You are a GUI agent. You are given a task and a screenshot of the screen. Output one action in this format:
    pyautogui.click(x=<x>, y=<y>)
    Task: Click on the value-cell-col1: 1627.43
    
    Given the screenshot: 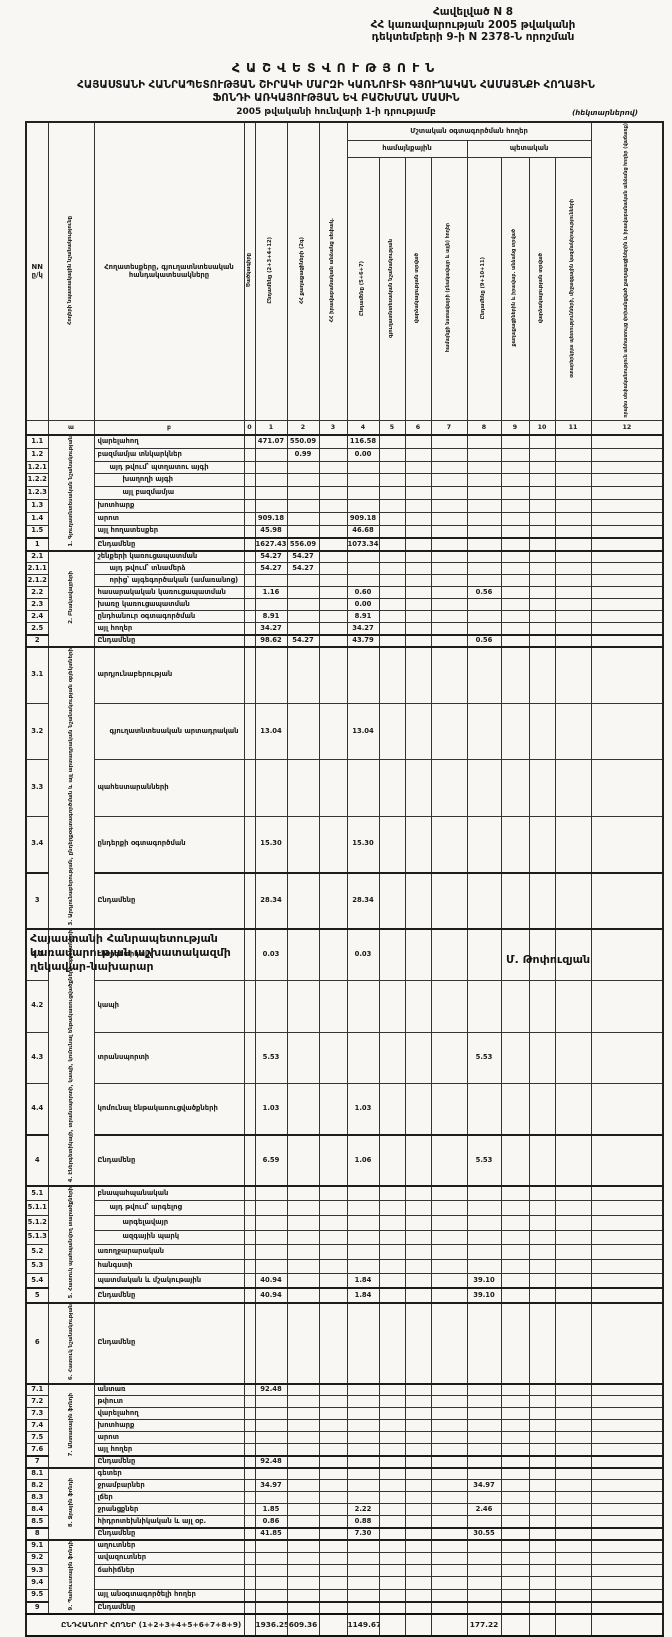 What is the action you would take?
    pyautogui.click(x=271, y=544)
    